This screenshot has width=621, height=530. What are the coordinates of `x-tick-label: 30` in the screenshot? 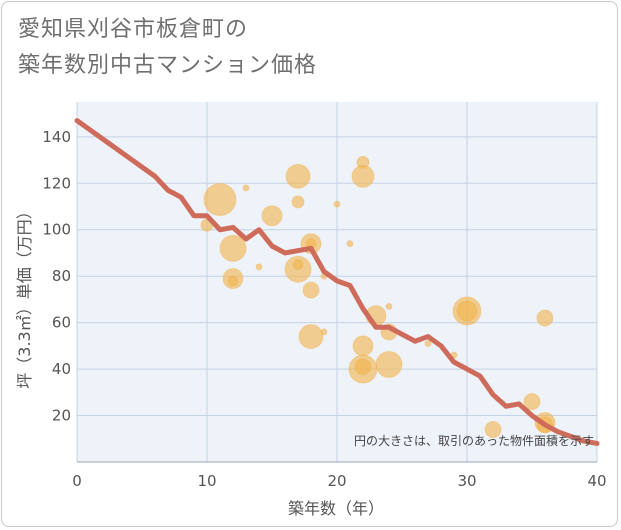 It's located at (466, 481).